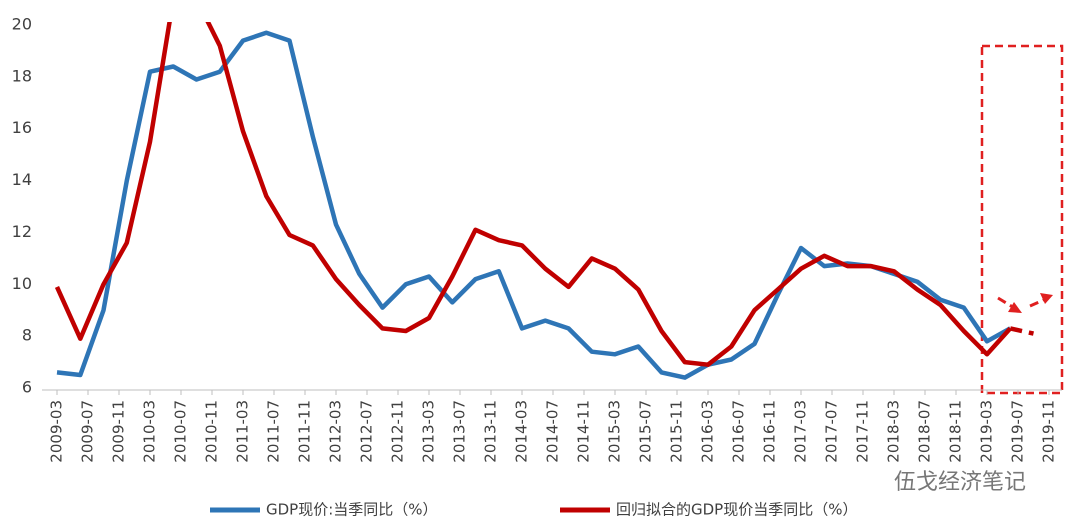 This screenshot has height=528, width=1080. I want to click on x-tick-label: 2016-03, so click(708, 431).